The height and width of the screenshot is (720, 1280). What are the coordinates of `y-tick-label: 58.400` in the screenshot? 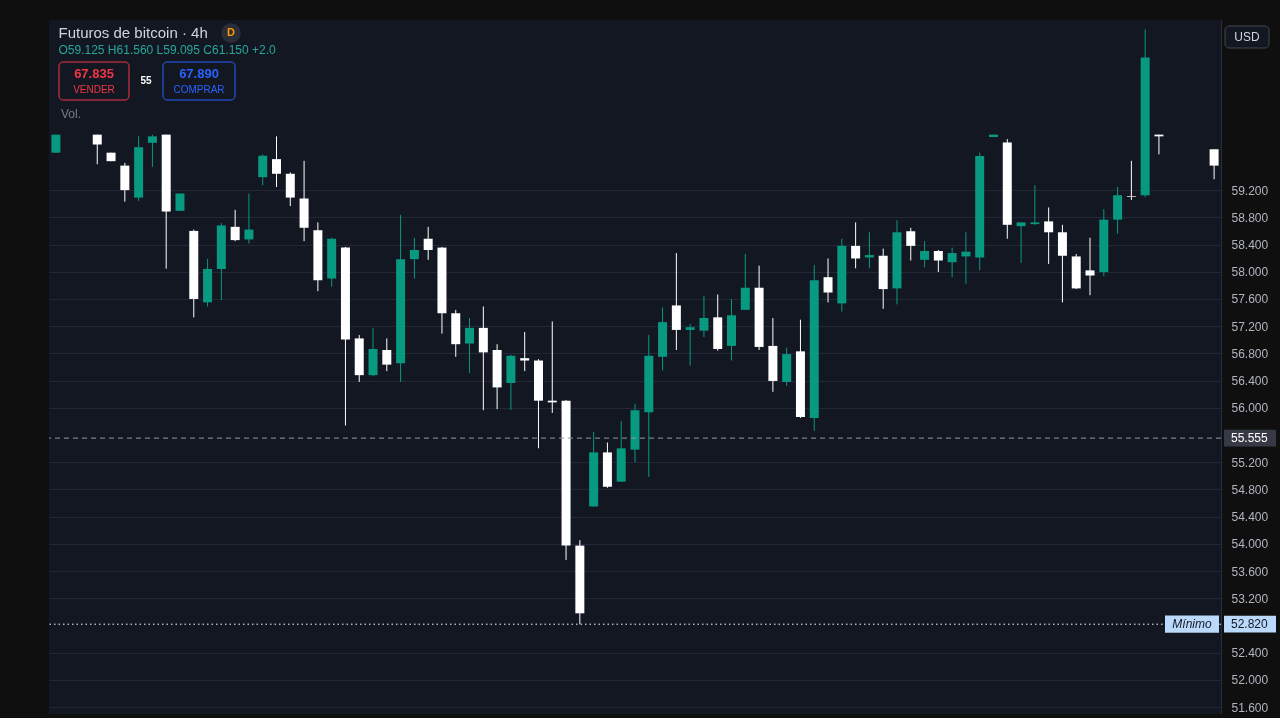 It's located at (1250, 245).